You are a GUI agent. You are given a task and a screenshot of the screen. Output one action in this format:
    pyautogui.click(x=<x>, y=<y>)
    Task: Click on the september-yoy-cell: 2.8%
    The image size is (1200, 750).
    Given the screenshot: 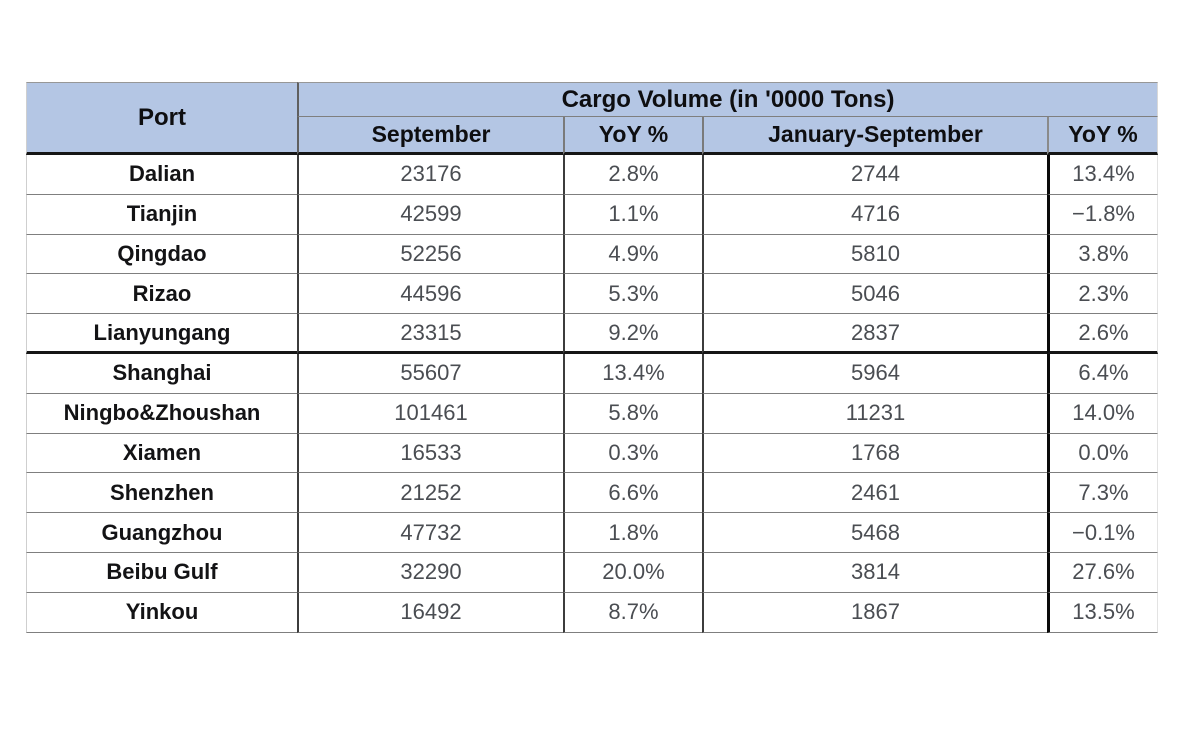 What is the action you would take?
    pyautogui.click(x=632, y=175)
    